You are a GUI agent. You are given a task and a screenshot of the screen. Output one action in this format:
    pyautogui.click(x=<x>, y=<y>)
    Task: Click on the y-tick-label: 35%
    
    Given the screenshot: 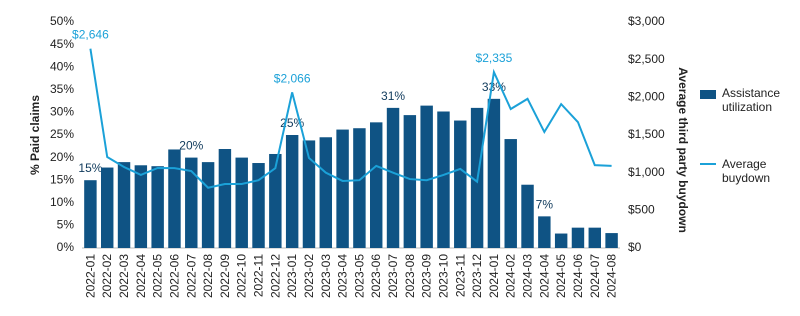 What is the action you would take?
    pyautogui.click(x=62, y=89)
    